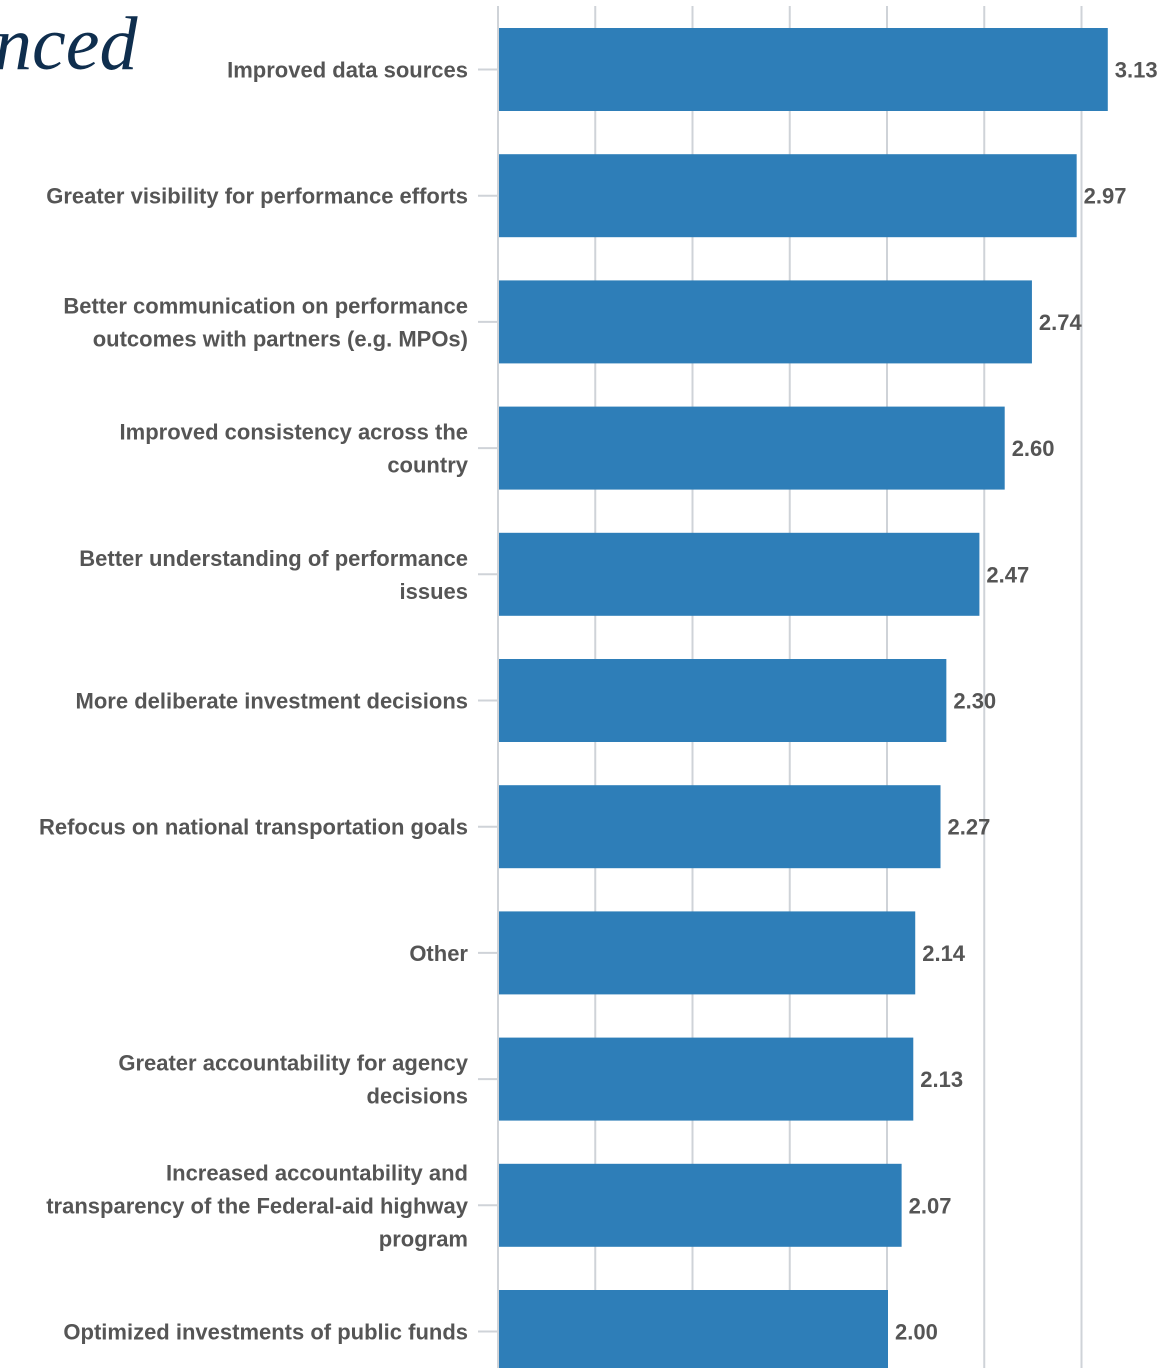 This screenshot has width=1159, height=1368. Describe the element at coordinates (1061, 322) in the screenshot. I see `value-label: 2.74` at that location.